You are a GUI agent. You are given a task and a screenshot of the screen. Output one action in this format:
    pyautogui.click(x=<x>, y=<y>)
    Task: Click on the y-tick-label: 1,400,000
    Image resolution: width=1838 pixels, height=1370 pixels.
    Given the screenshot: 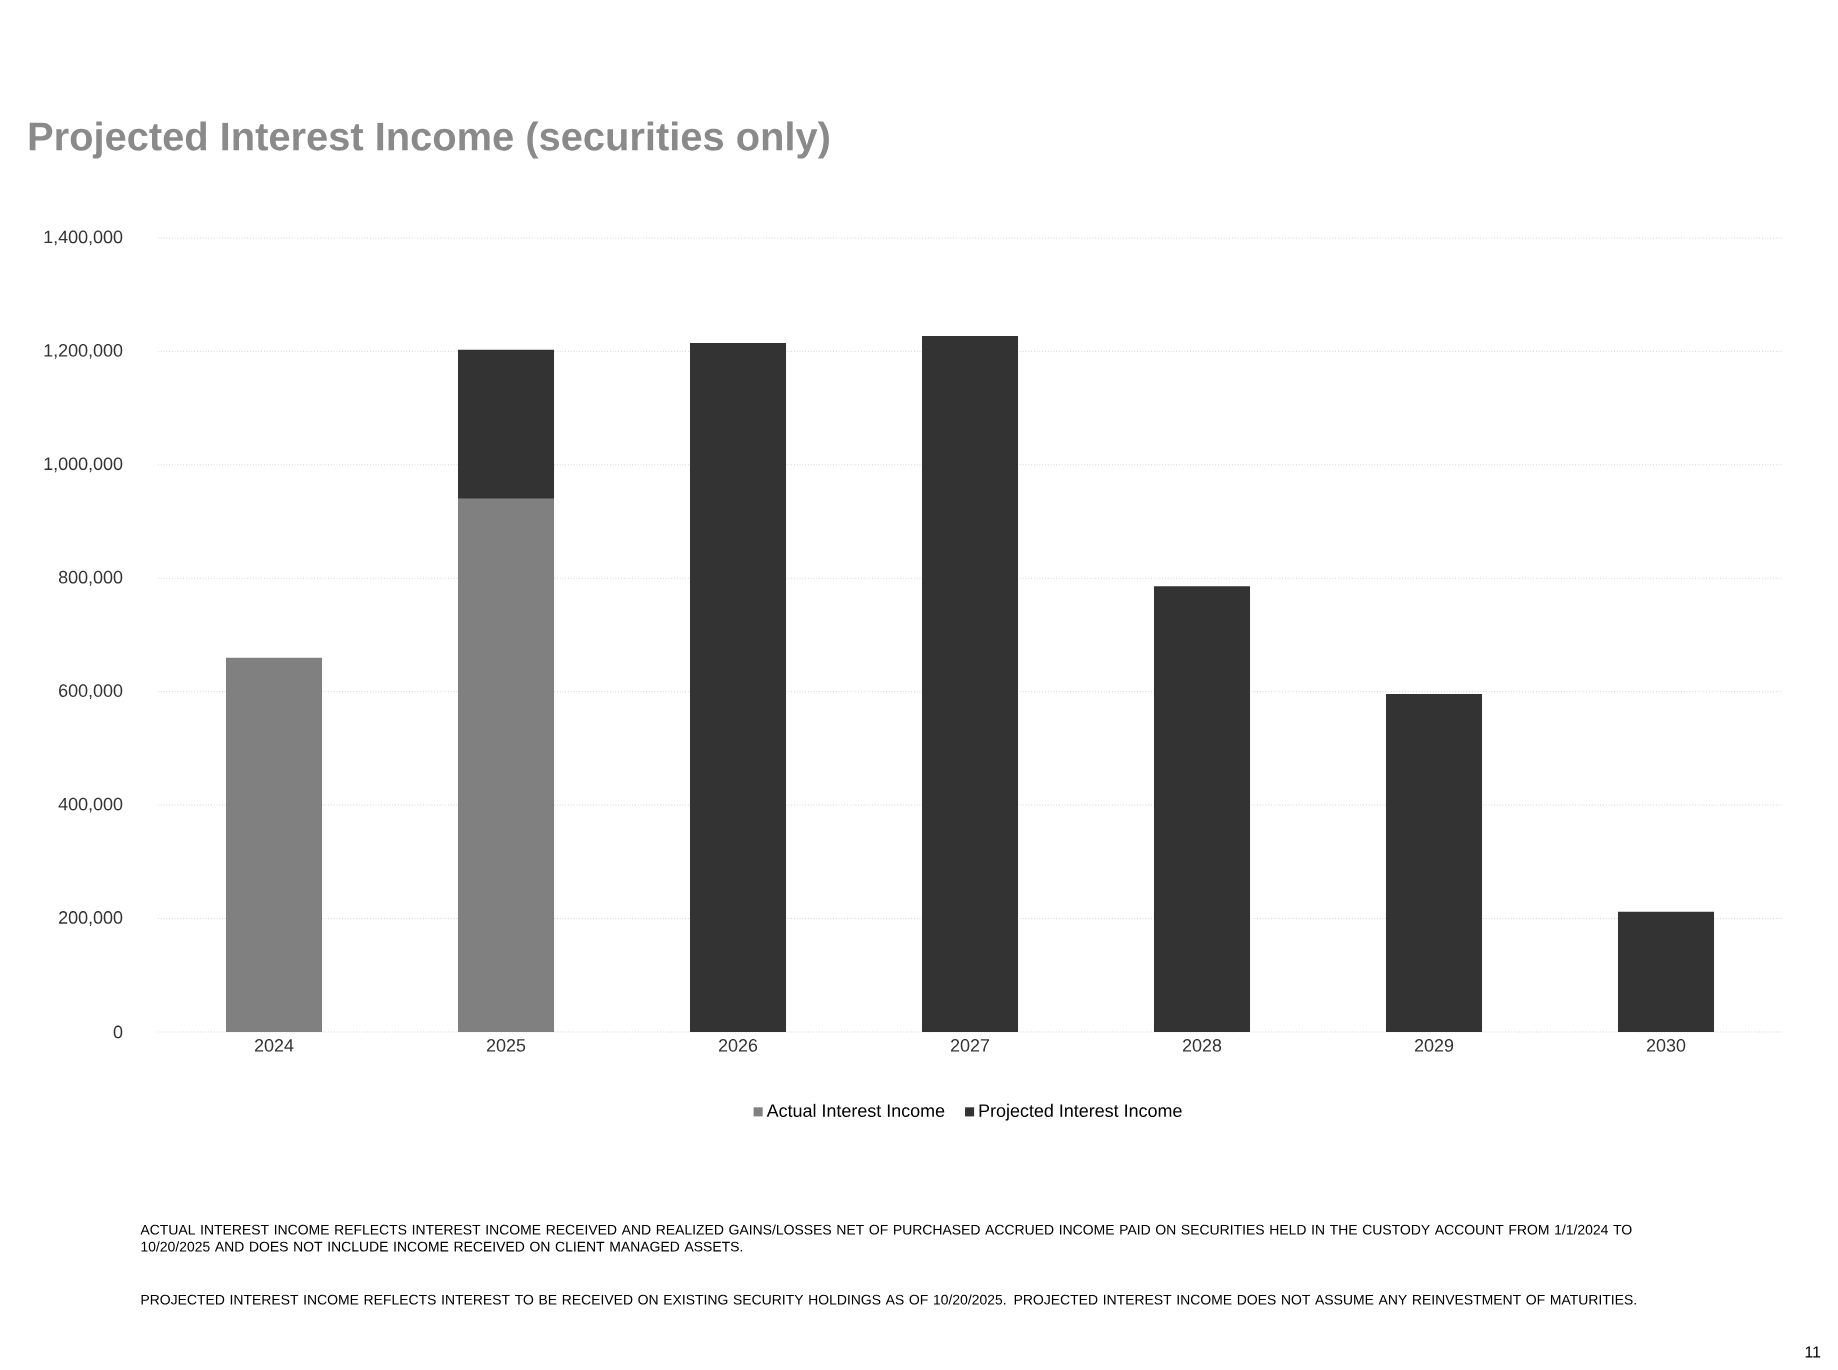 What is the action you would take?
    pyautogui.click(x=83, y=238)
    